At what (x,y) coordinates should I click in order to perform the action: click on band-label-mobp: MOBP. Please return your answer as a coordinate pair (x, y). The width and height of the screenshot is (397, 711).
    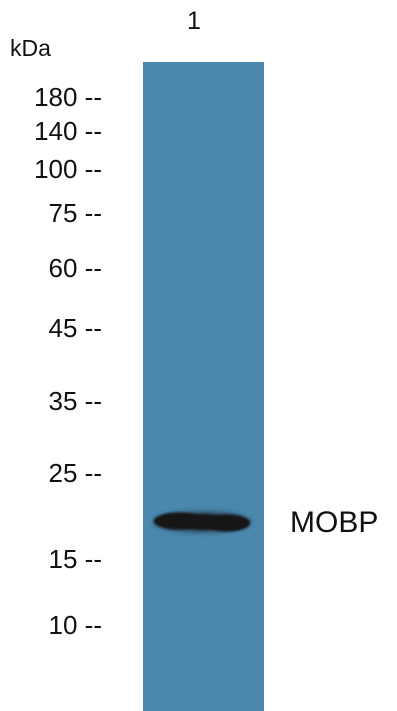
    Looking at the image, I should click on (334, 522).